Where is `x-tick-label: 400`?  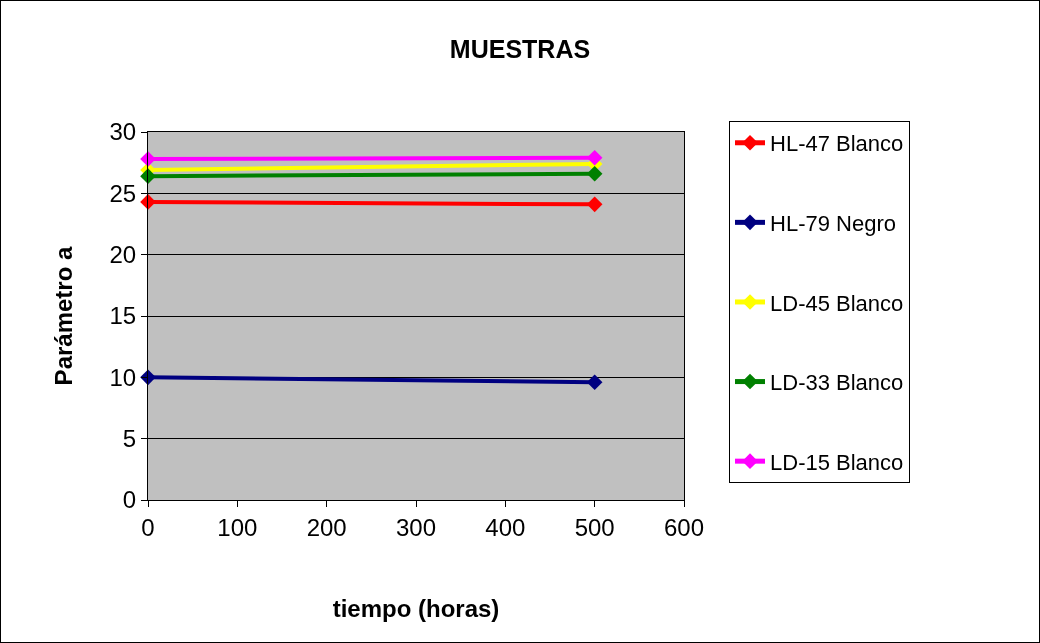 x-tick-label: 400 is located at coordinates (505, 527).